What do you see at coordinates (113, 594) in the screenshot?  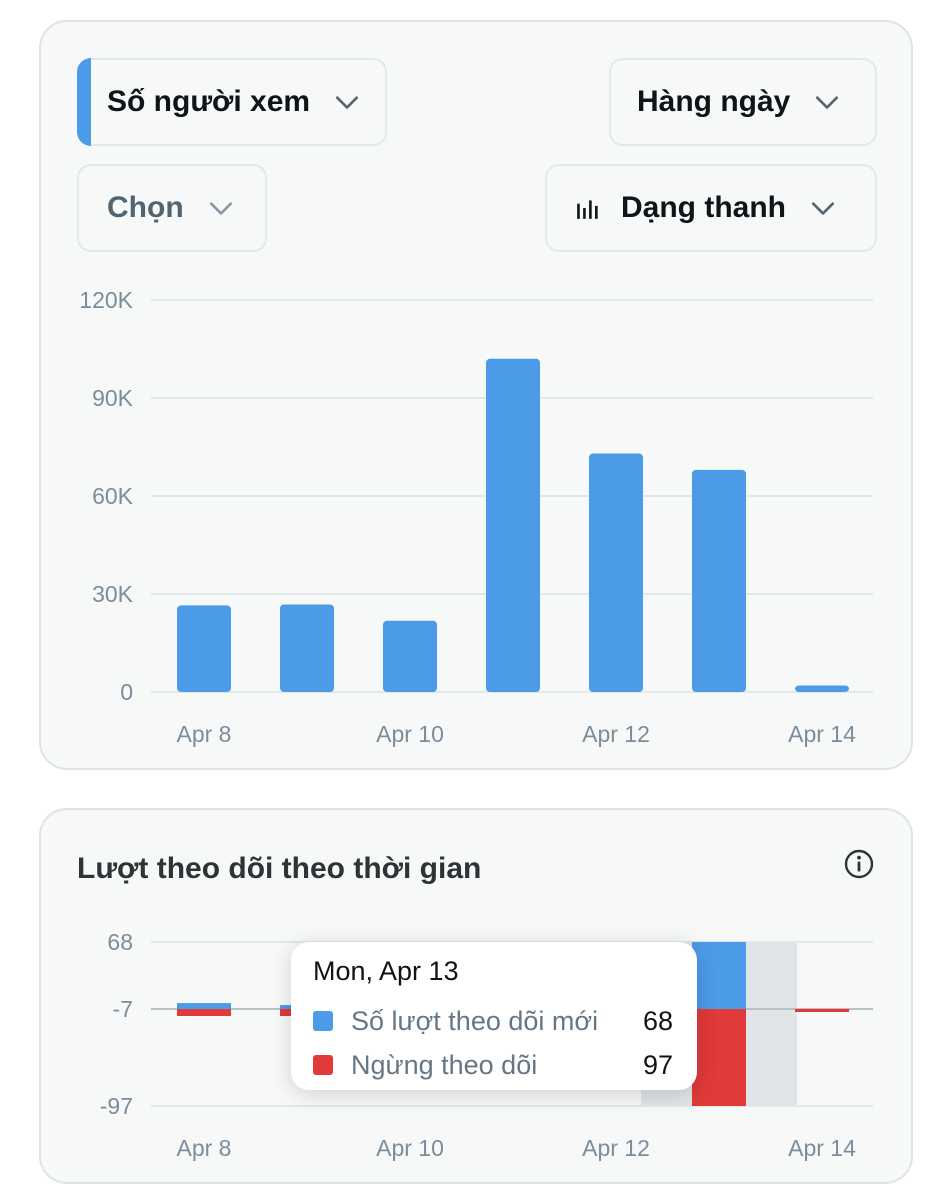 I see `y-tick-label: 30K` at bounding box center [113, 594].